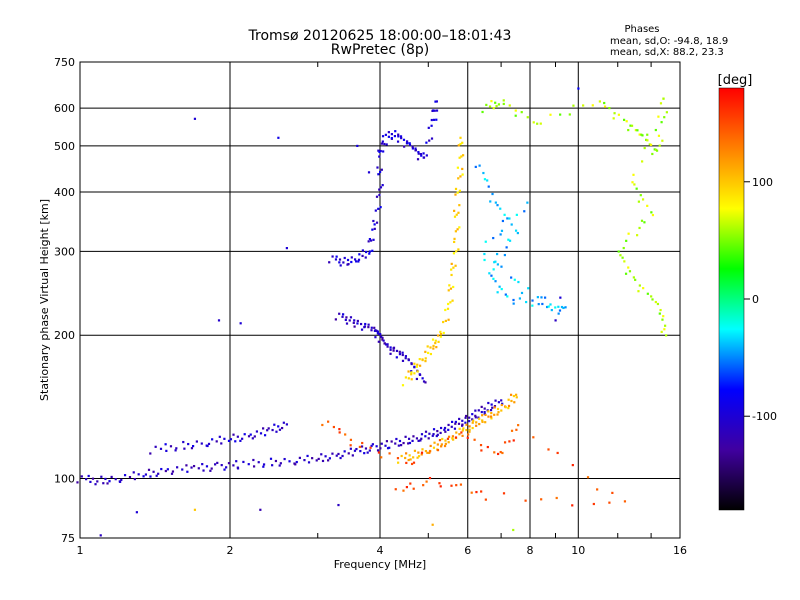 This screenshot has width=800, height=600. What do you see at coordinates (64, 479) in the screenshot?
I see `y-tick-label: 100` at bounding box center [64, 479].